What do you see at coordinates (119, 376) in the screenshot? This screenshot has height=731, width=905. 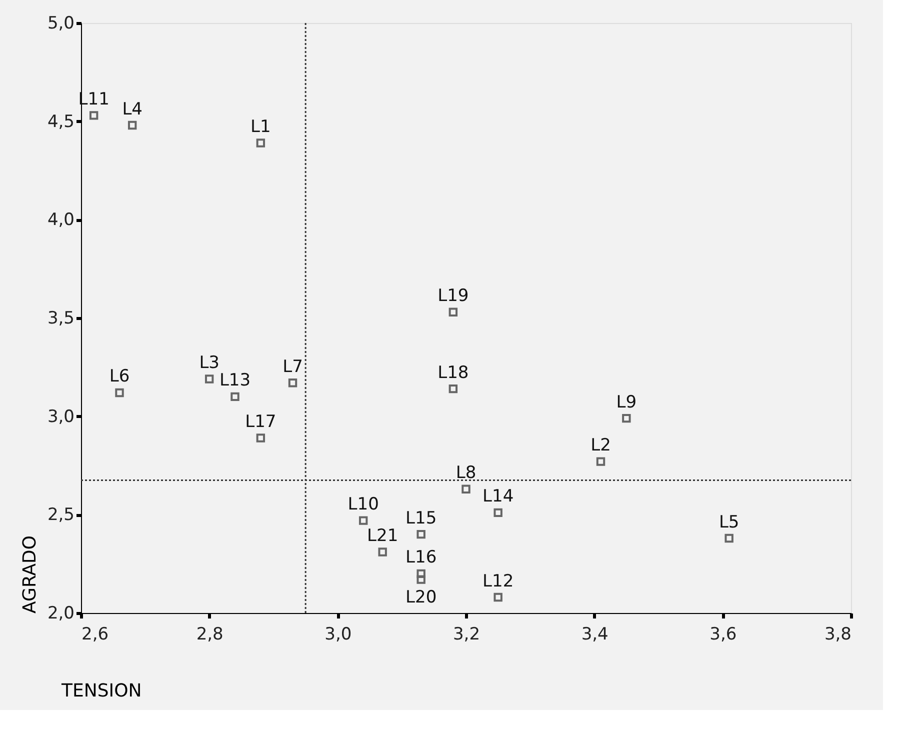 I see `annotation: L6` at bounding box center [119, 376].